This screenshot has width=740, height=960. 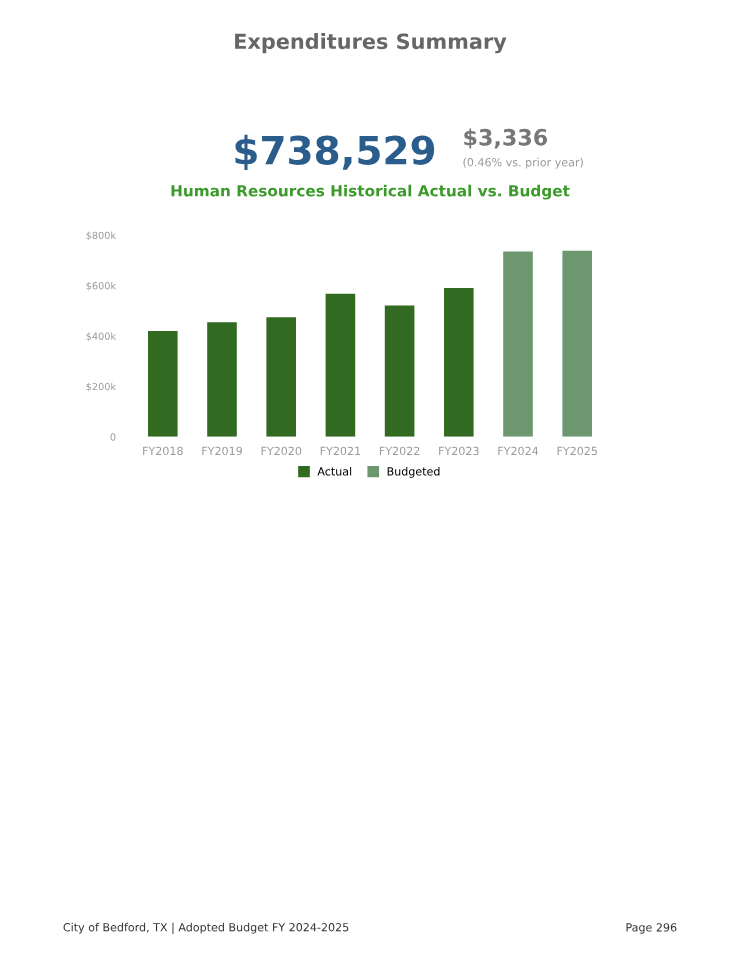 I want to click on text: $738,529, so click(x=335, y=152).